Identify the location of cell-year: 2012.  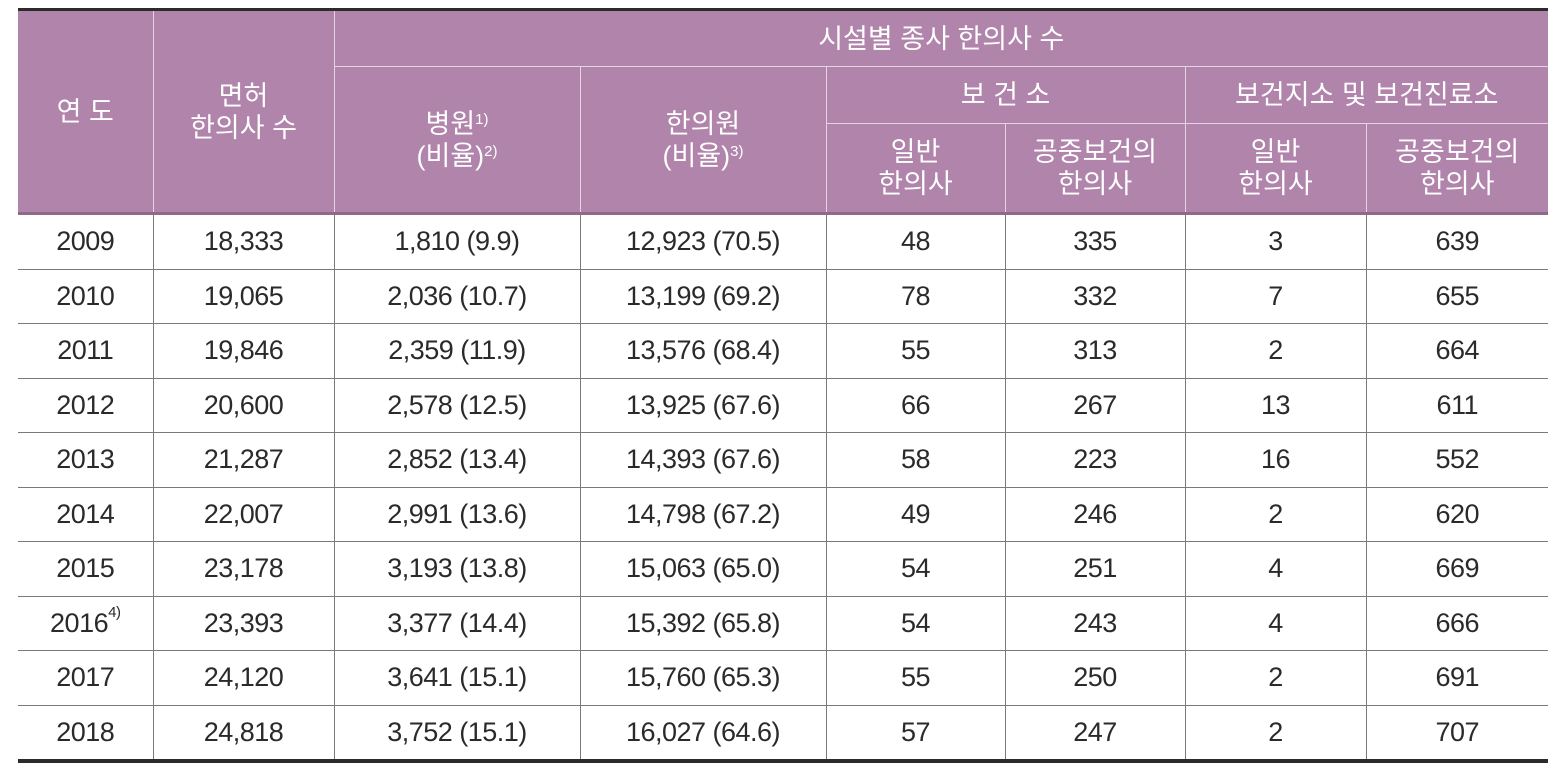
(86, 405).